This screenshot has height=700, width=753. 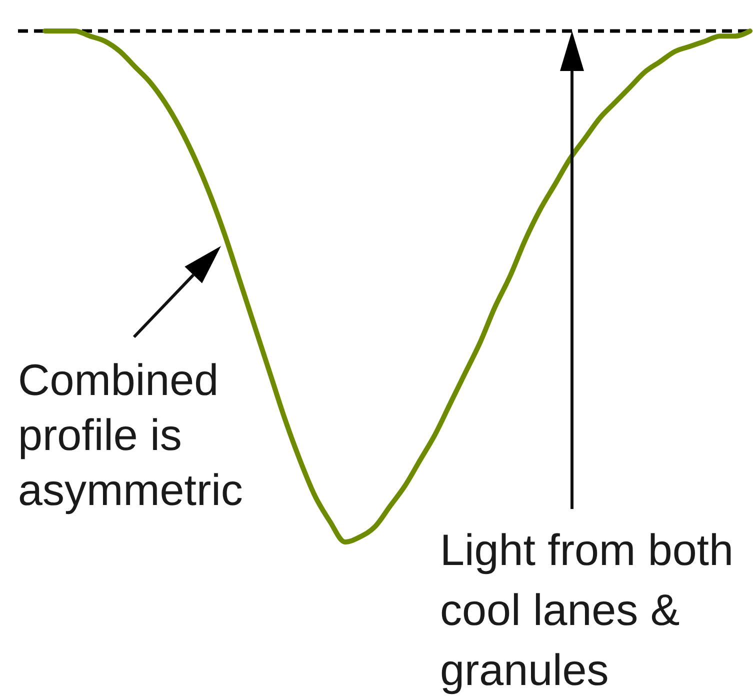 What do you see at coordinates (130, 435) in the screenshot?
I see `annotation: Combined profile is asymmetric` at bounding box center [130, 435].